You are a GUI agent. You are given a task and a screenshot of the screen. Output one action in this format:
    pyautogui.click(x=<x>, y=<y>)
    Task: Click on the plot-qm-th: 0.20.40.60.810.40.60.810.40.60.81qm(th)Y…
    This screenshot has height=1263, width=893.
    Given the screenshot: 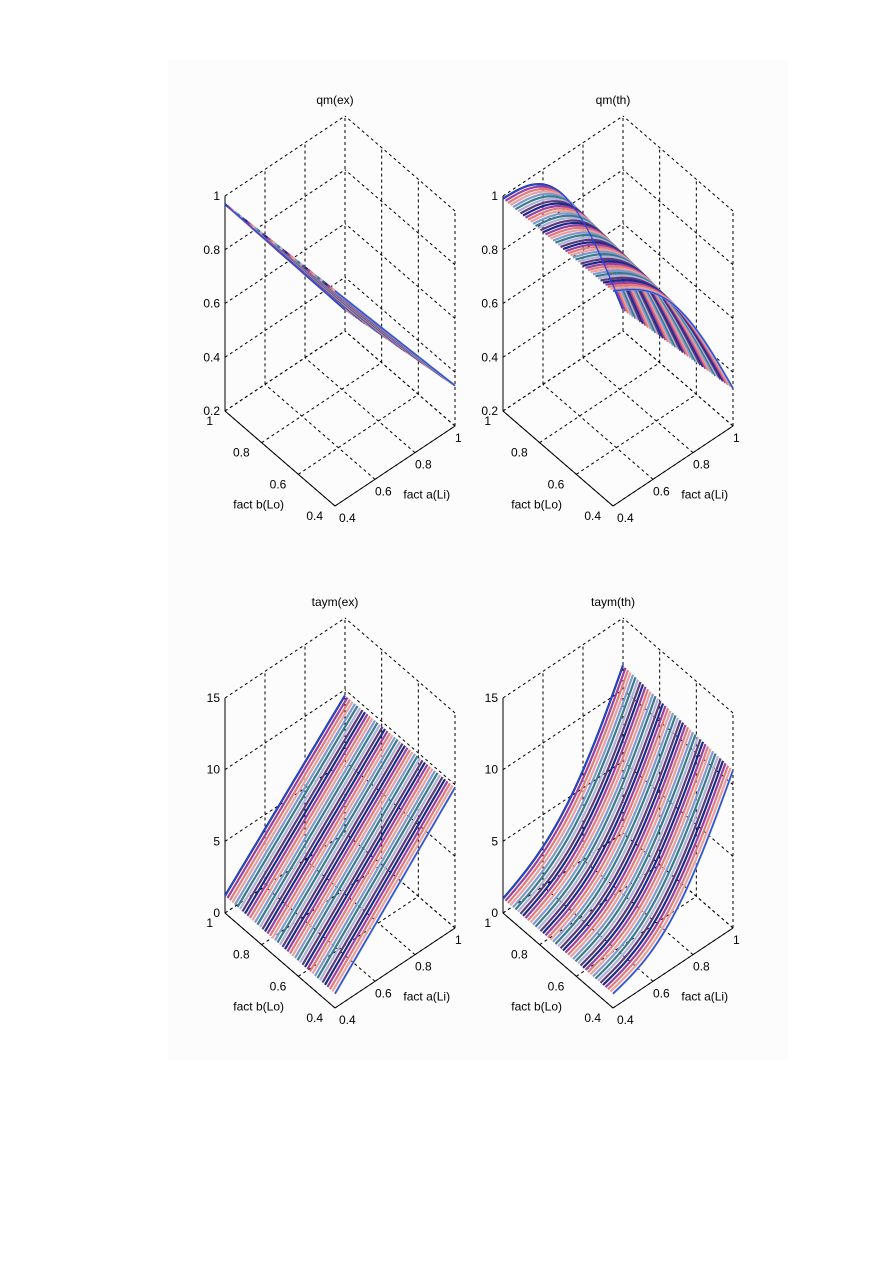 What is the action you would take?
    pyautogui.click(x=601, y=315)
    